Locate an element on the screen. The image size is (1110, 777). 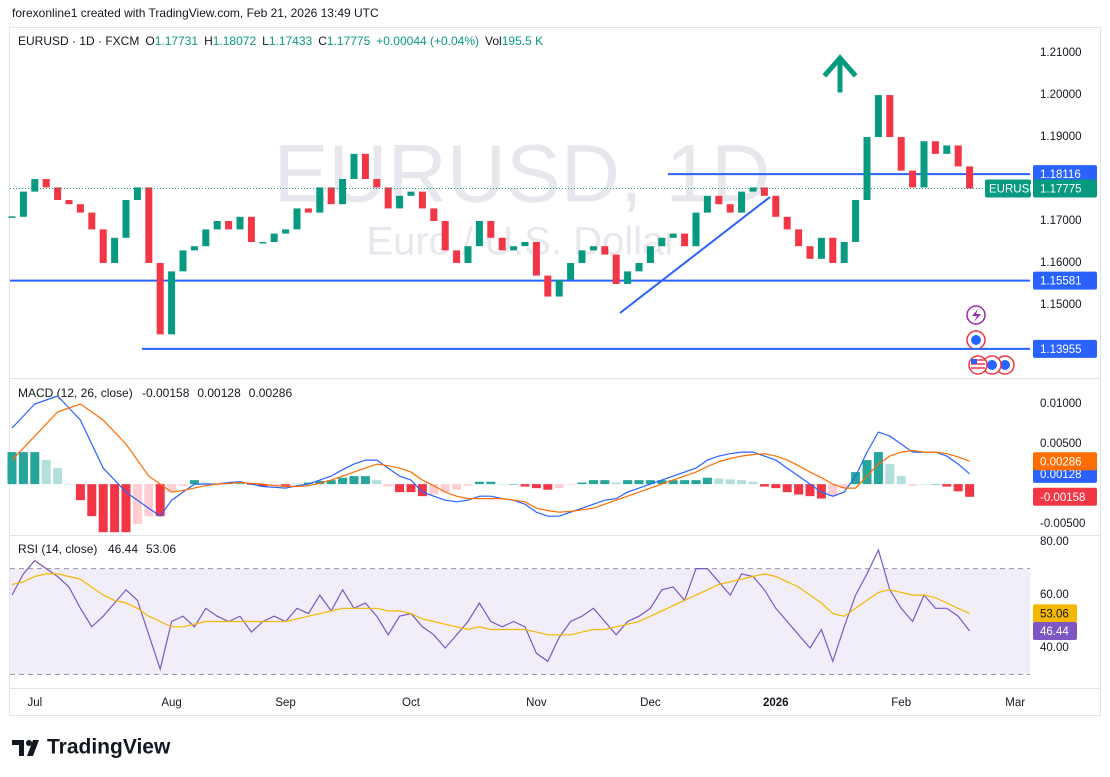
last-price-label: 1.17775 is located at coordinates (1061, 189).